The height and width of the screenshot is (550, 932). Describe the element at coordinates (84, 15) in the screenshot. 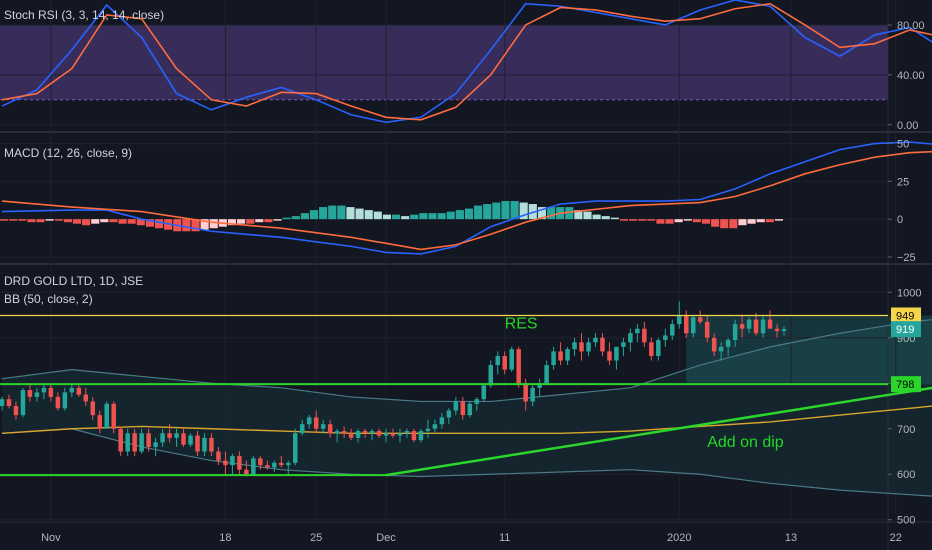

I see `stoch-rsi-title: Stoch RSI (3, 3, 14, 14, close)` at that location.